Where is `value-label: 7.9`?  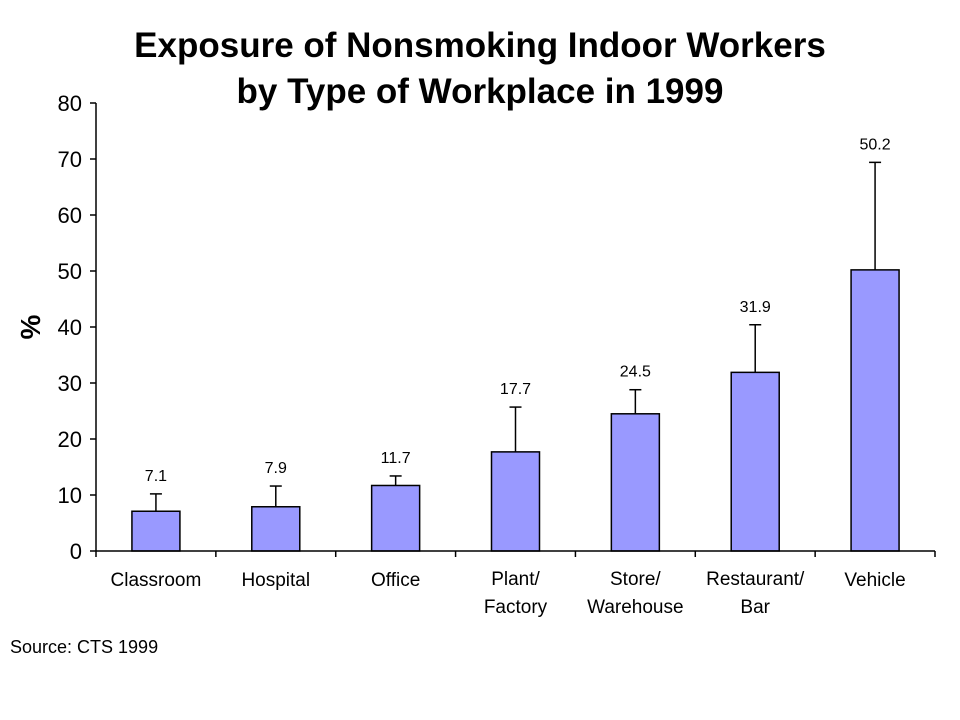 value-label: 7.9 is located at coordinates (276, 468).